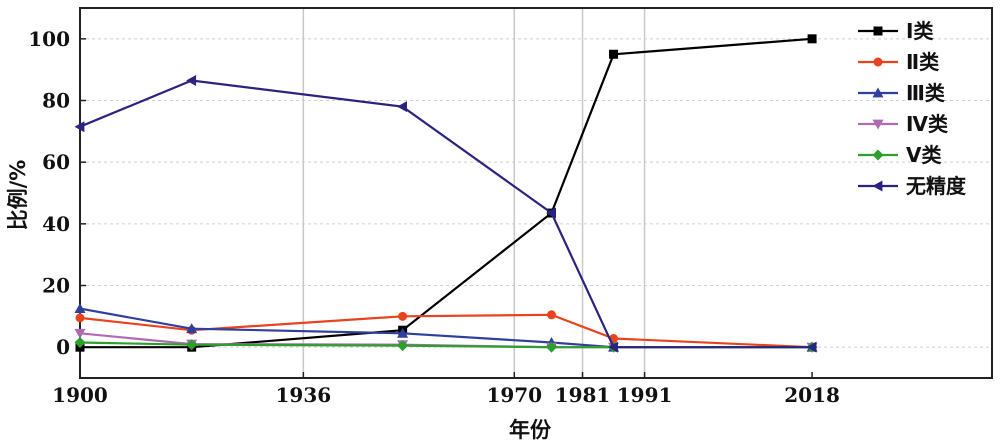 This screenshot has width=1000, height=446. Describe the element at coordinates (903, 124) in the screenshot. I see `legend-item: Ⅳ类` at that location.